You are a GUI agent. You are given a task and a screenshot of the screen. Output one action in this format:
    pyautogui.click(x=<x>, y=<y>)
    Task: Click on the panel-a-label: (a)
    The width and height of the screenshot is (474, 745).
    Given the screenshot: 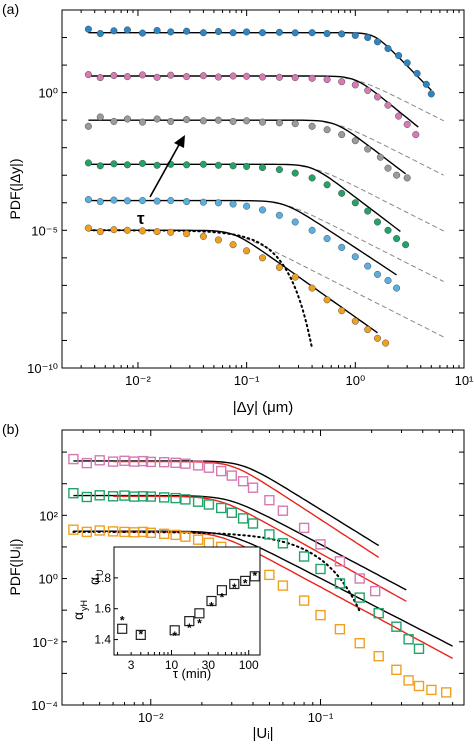 What is the action you would take?
    pyautogui.click(x=10, y=9)
    